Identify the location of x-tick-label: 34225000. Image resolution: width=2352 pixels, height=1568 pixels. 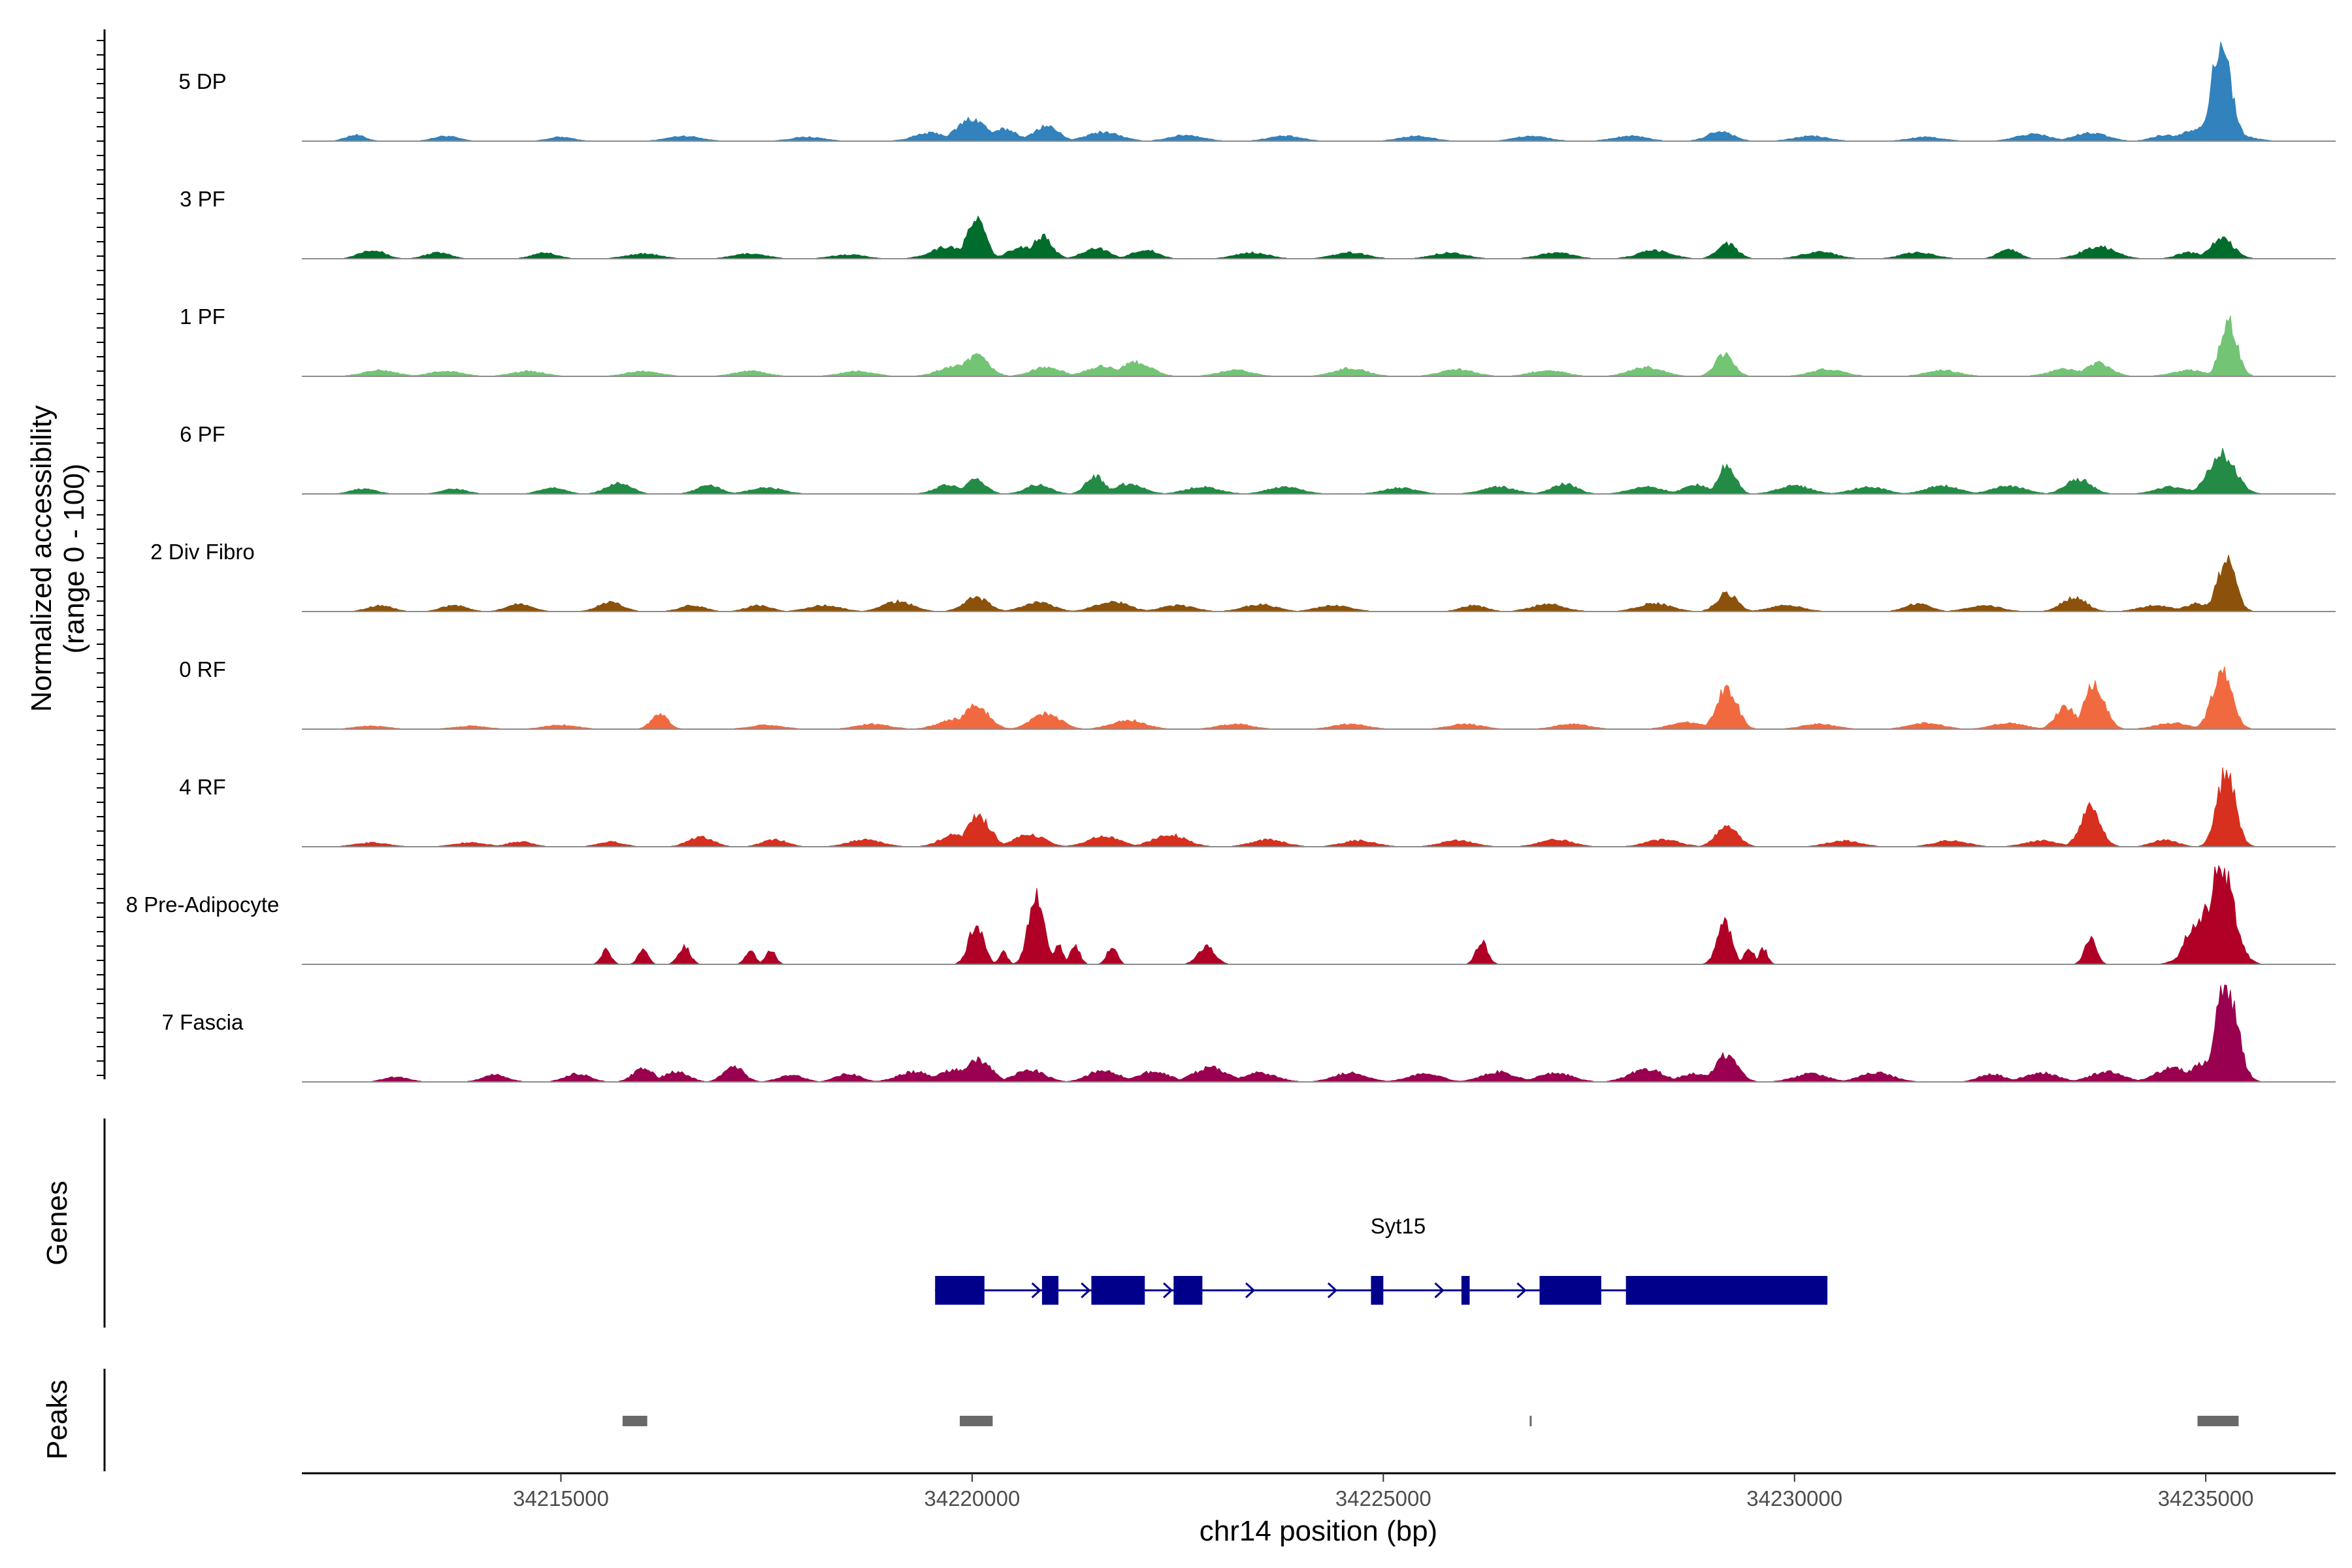
(1383, 1498).